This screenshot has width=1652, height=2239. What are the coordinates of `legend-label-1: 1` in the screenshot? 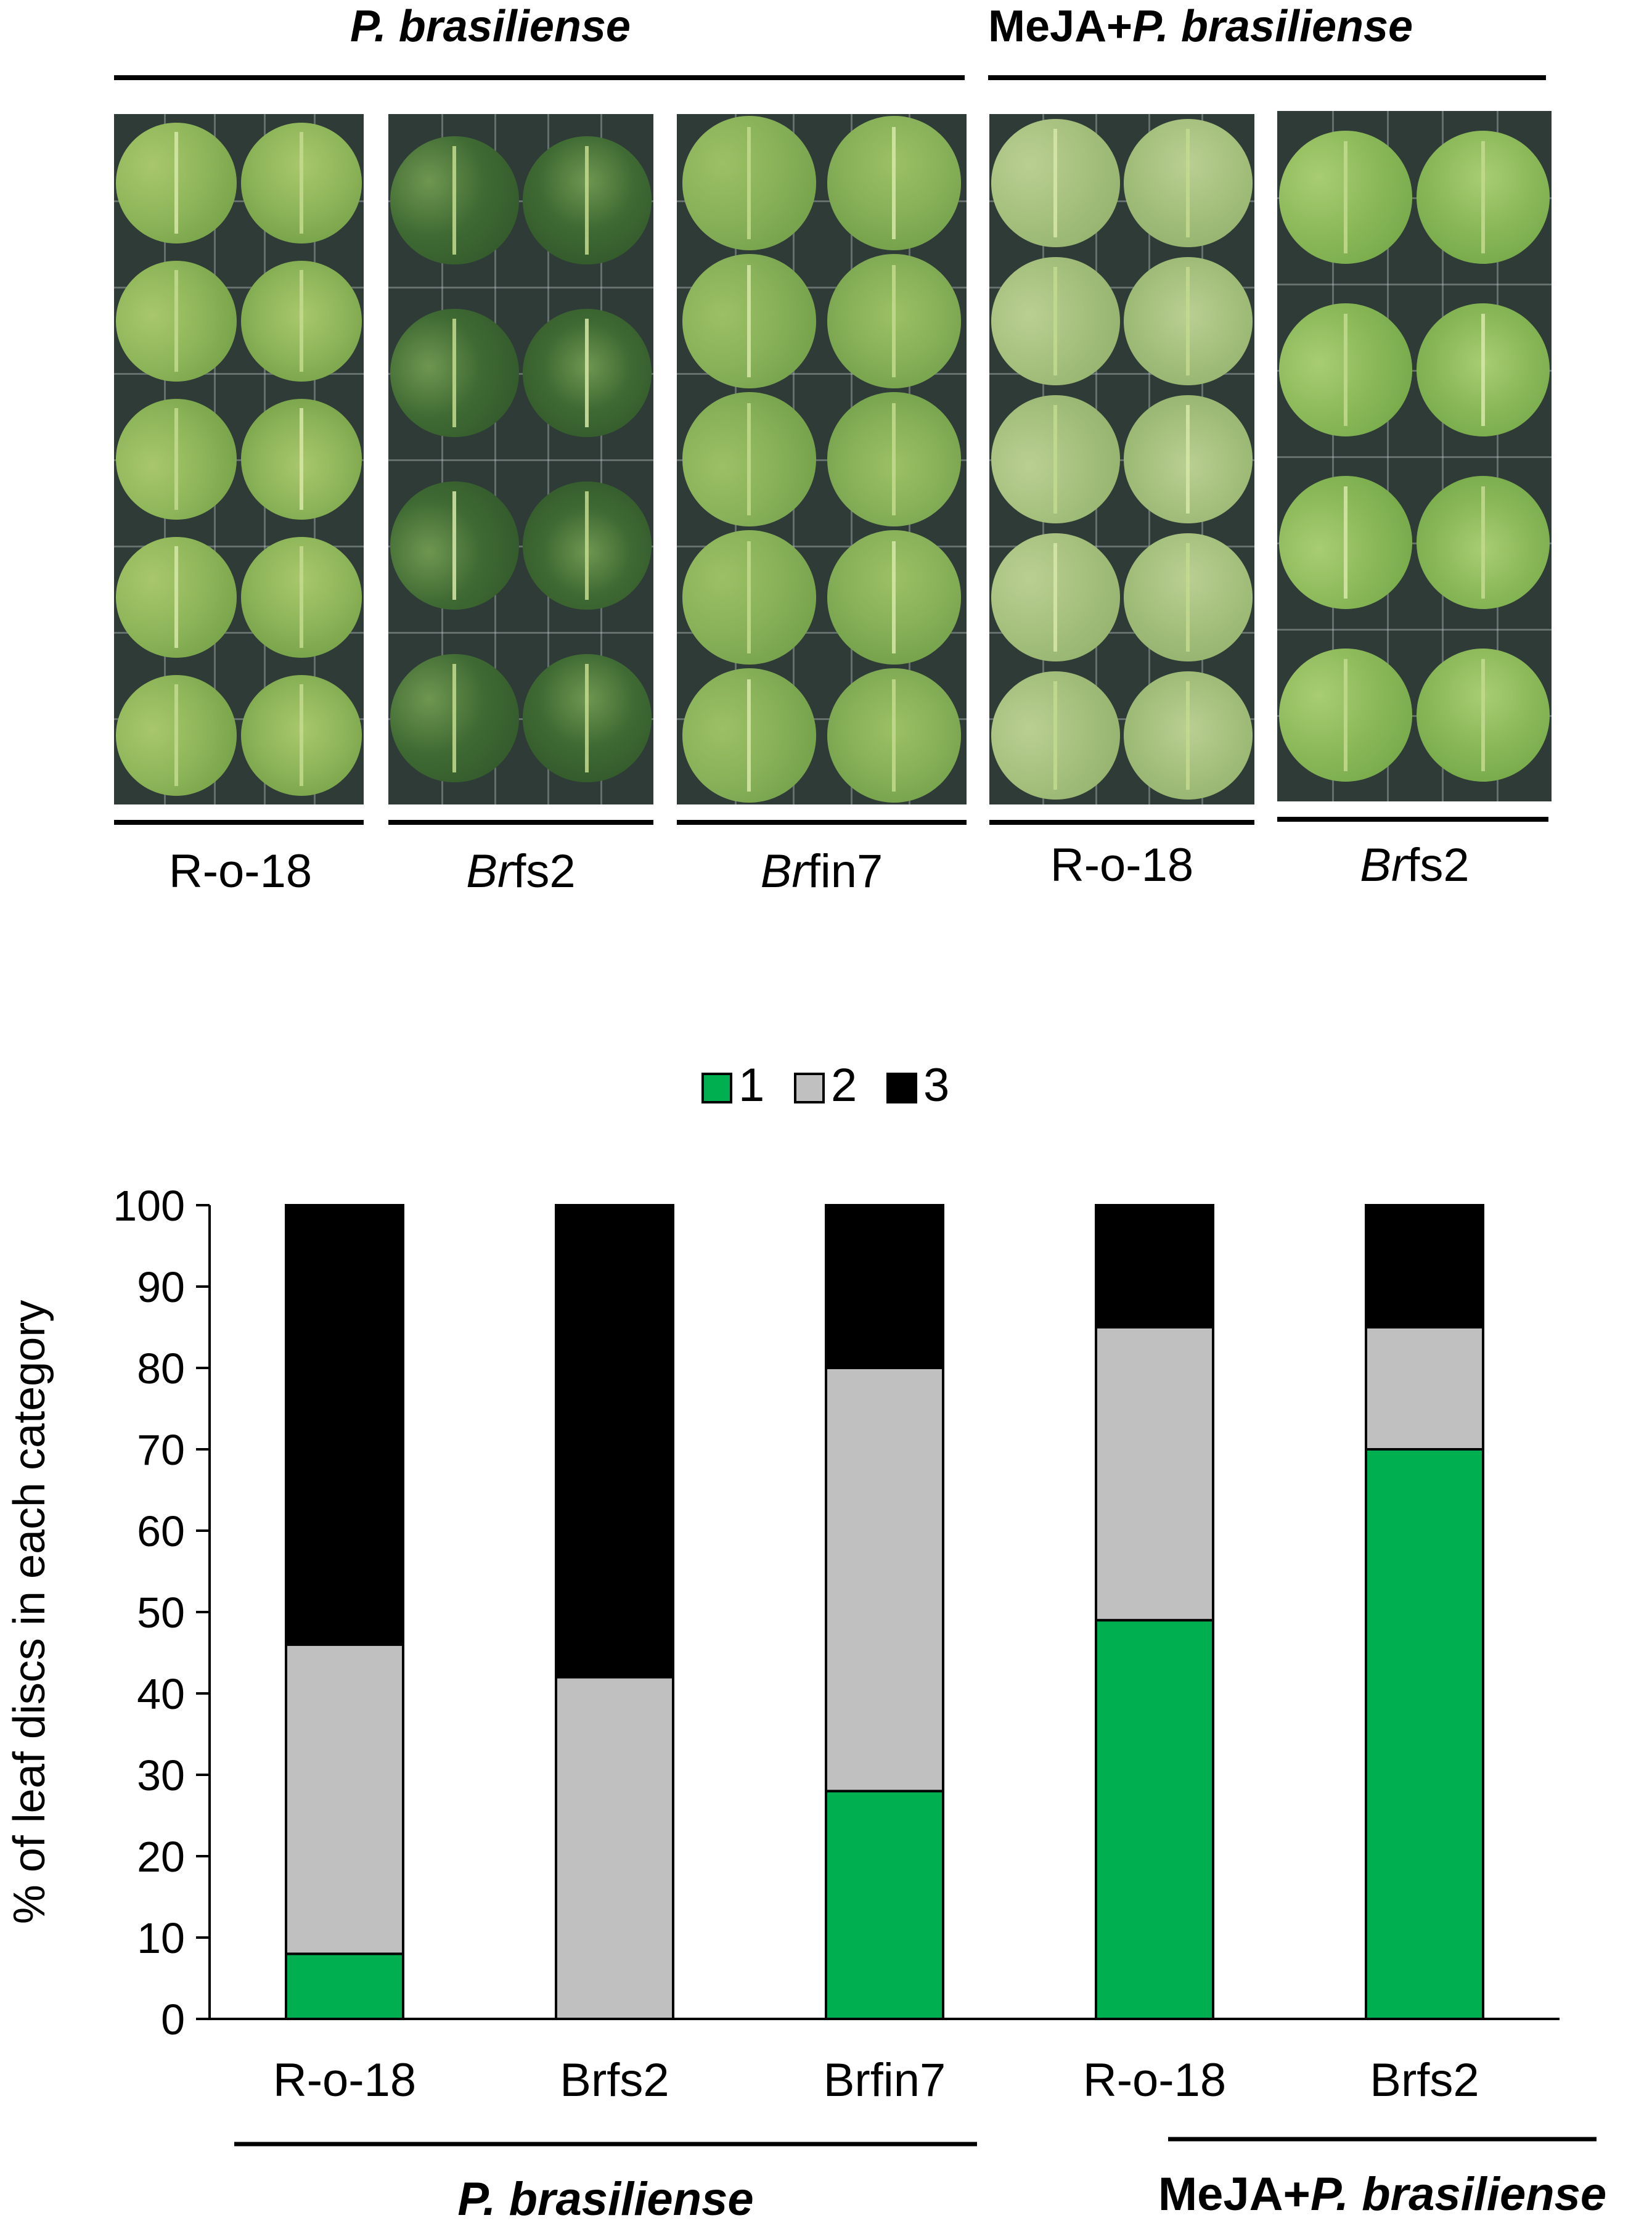 It's located at (751, 1085).